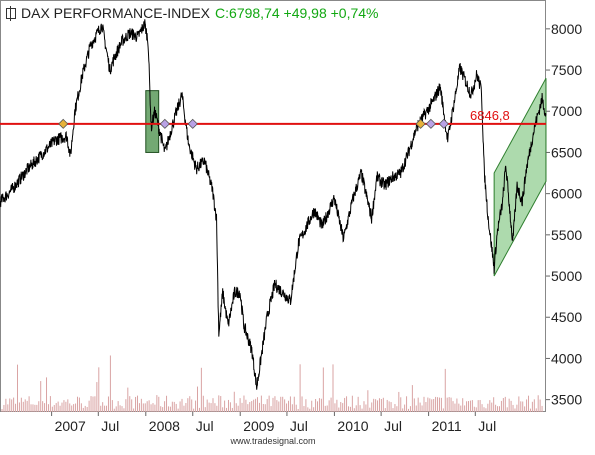 The width and height of the screenshot is (595, 455). What do you see at coordinates (566, 152) in the screenshot?
I see `y-tick-label: 6500` at bounding box center [566, 152].